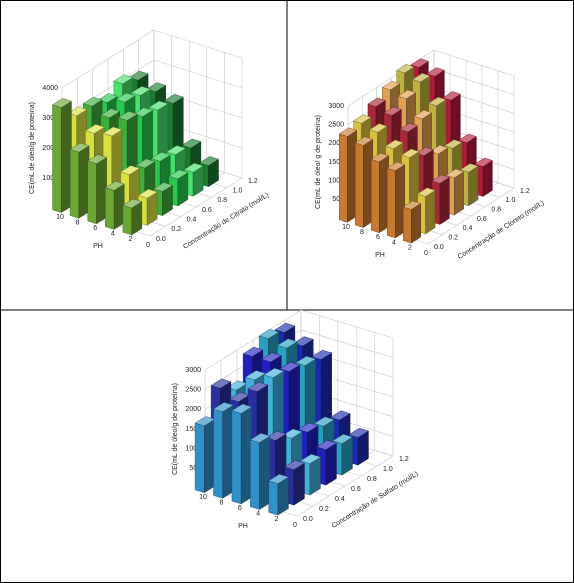  I want to click on y-tick-label: 0.6, so click(482, 219).